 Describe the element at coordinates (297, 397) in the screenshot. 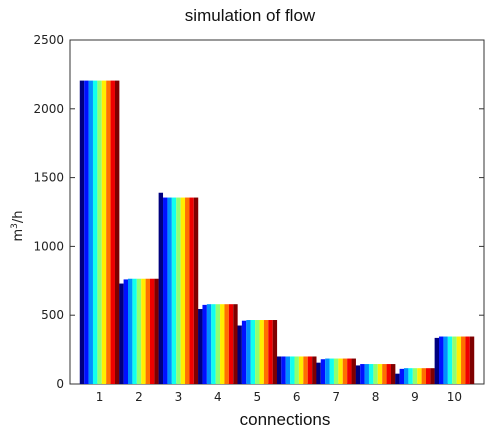

I see `x-tick-label: 6` at that location.